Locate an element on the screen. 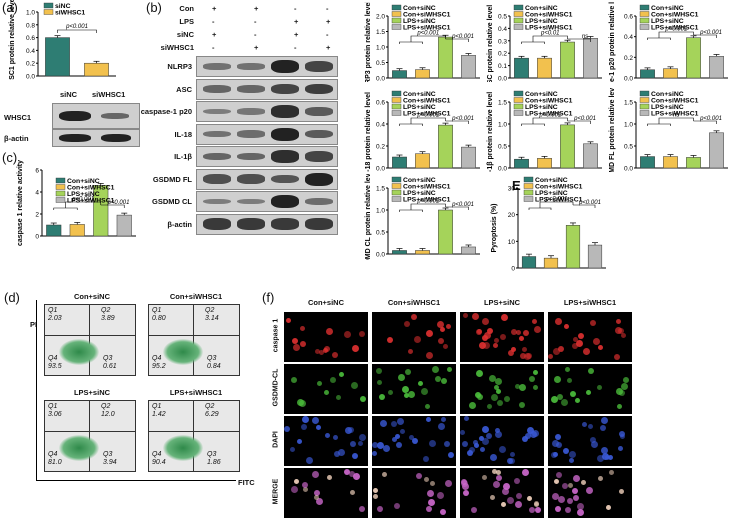 This screenshot has height=522, width=732. fluor-row-label: GSDMD-CL is located at coordinates (276, 387).